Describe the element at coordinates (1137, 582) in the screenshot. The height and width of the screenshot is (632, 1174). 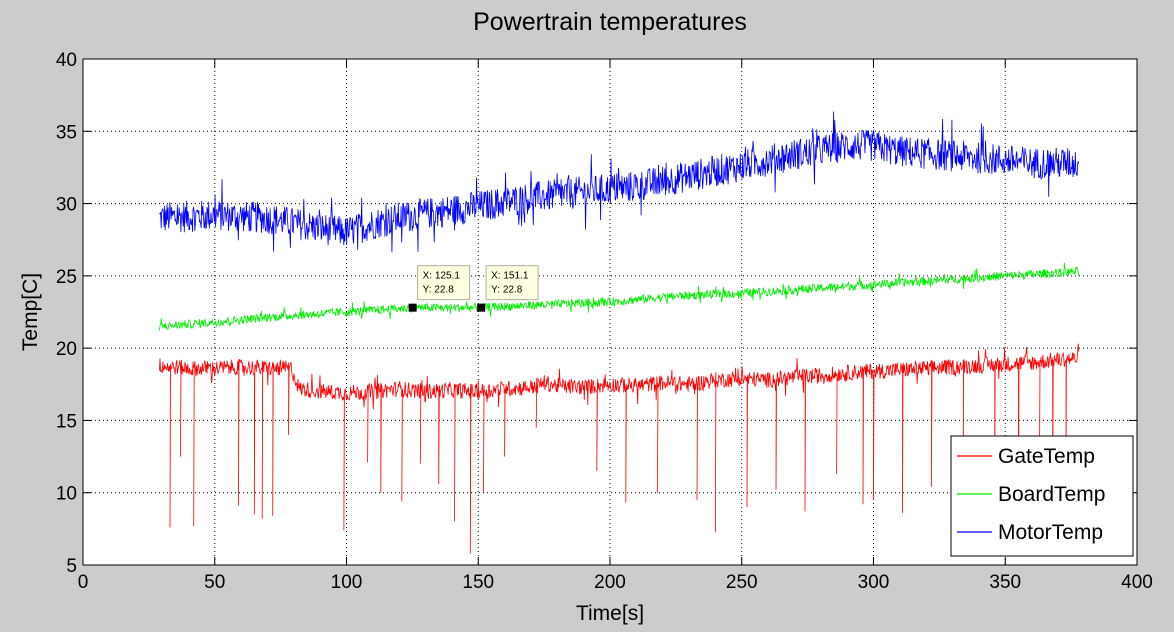
I see `x-tick-label: 400` at that location.